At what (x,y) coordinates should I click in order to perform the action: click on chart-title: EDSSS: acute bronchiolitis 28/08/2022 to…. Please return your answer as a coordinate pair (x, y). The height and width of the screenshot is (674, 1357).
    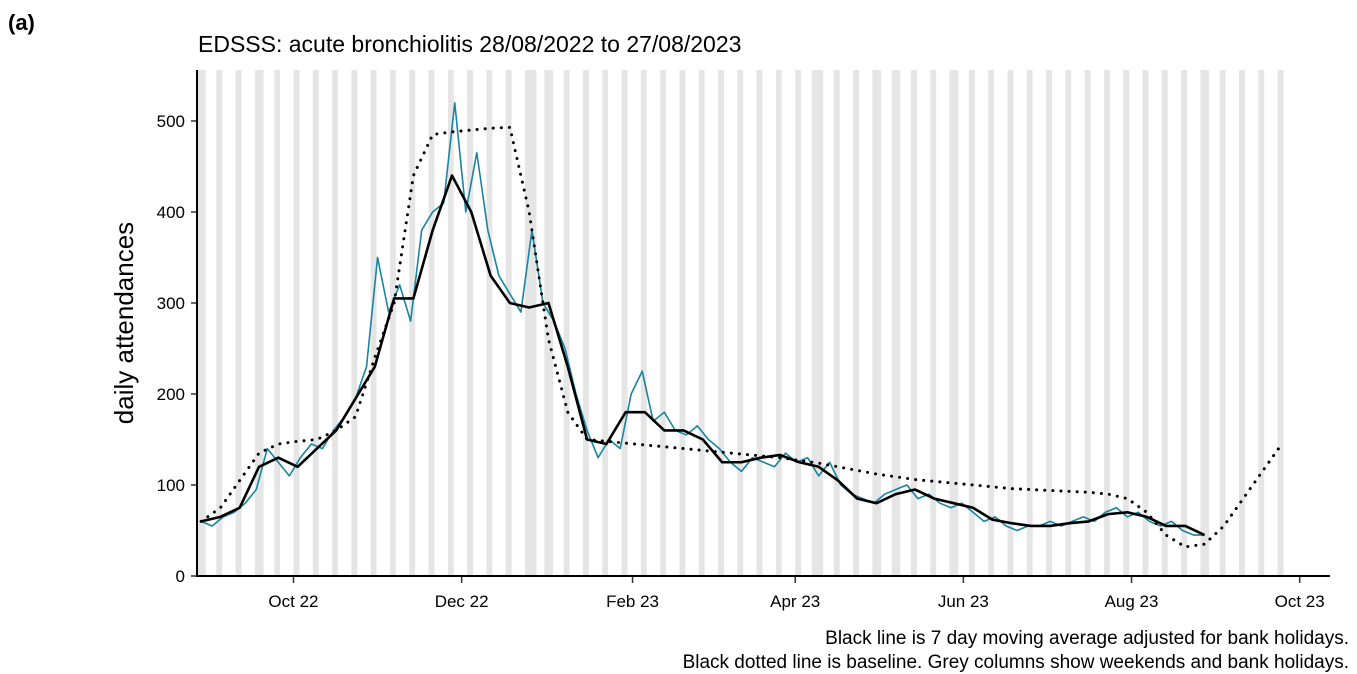
    Looking at the image, I should click on (469, 44).